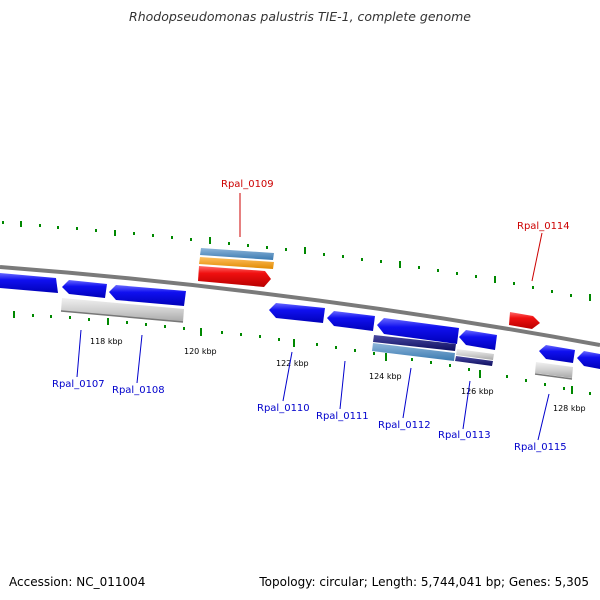 This screenshot has height=600, width=600. Describe the element at coordinates (78, 384) in the screenshot. I see `gene-label-rpal-0107: Rpal_0107` at that location.